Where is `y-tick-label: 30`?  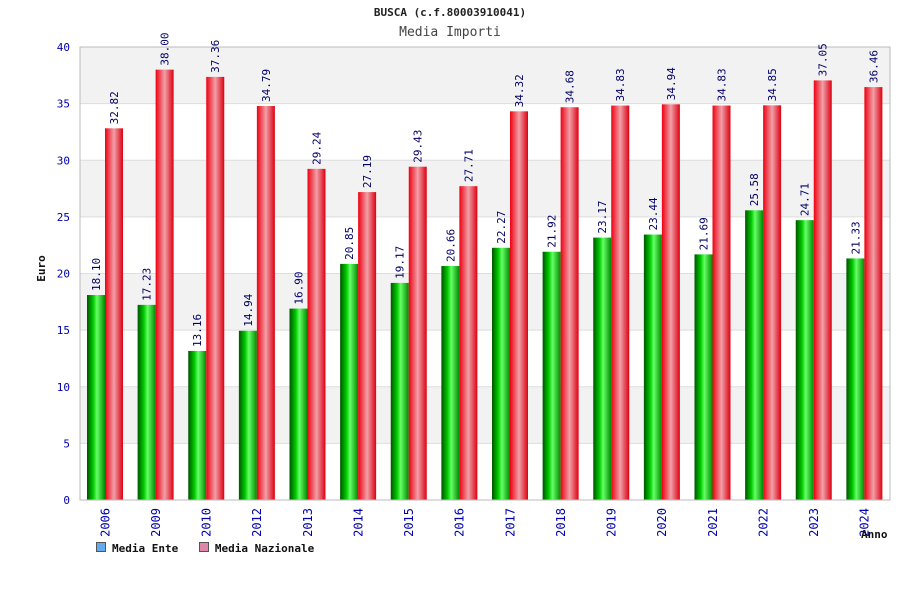
y-tick-label: 30 is located at coordinates (63, 160).